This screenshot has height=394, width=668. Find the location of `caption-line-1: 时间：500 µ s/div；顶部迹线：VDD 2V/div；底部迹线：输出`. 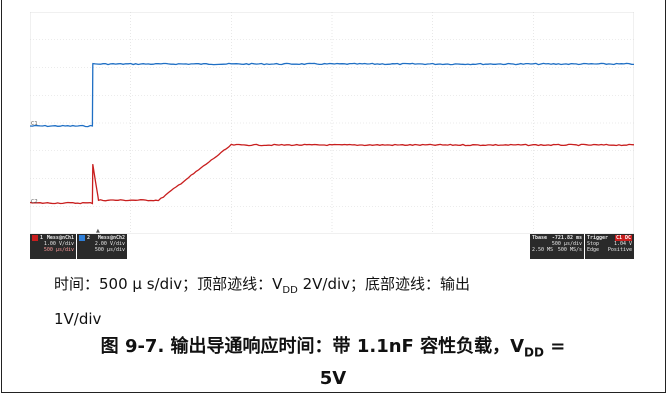

caption-line-1: 时间：500 µ s/div；顶部迹线：VDD 2V/div；底部迹线：输出 is located at coordinates (344, 287).